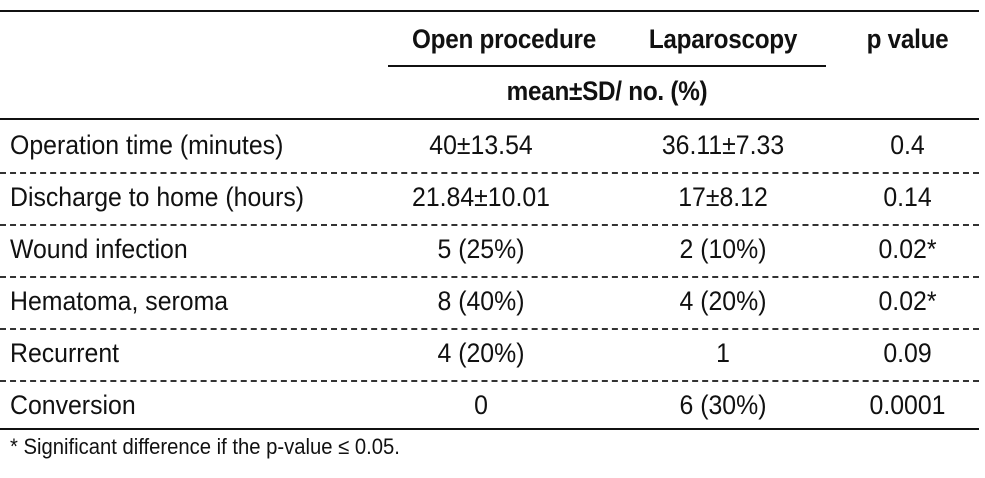  What do you see at coordinates (65, 353) in the screenshot?
I see `row-label: Recurrent` at bounding box center [65, 353].